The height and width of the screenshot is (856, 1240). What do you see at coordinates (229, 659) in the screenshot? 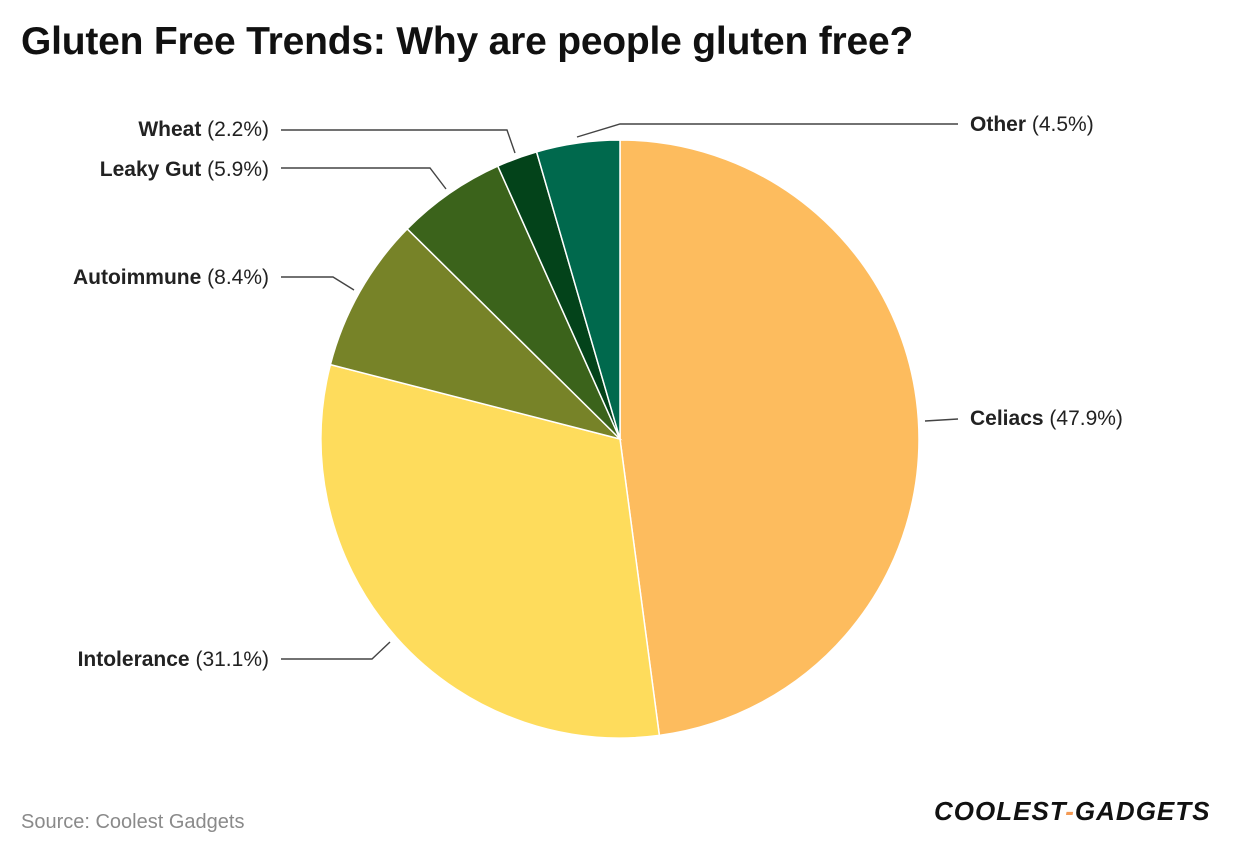
I see `label-value-intolerance: (31.1%)` at bounding box center [229, 659].